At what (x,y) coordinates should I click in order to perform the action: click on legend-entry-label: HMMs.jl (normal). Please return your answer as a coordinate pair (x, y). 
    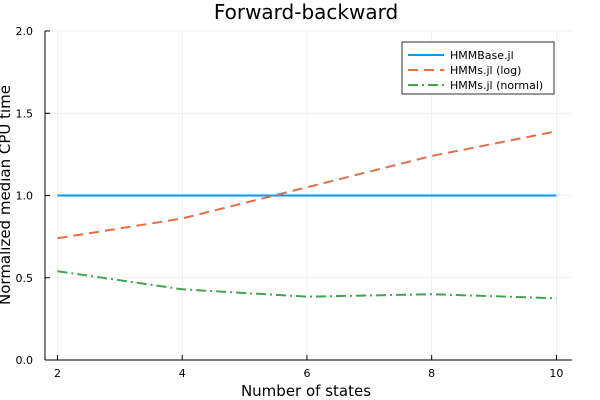
    Looking at the image, I should click on (496, 85).